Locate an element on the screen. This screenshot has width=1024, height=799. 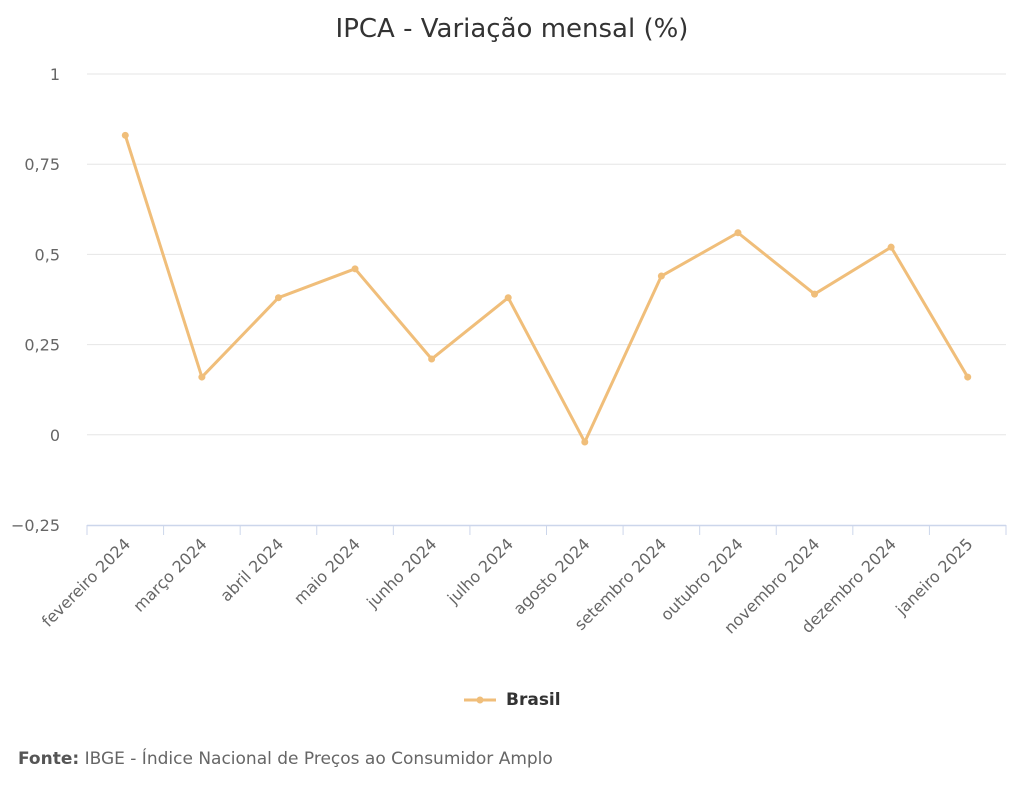
x-tick-label: julho 2024 is located at coordinates (480, 571).